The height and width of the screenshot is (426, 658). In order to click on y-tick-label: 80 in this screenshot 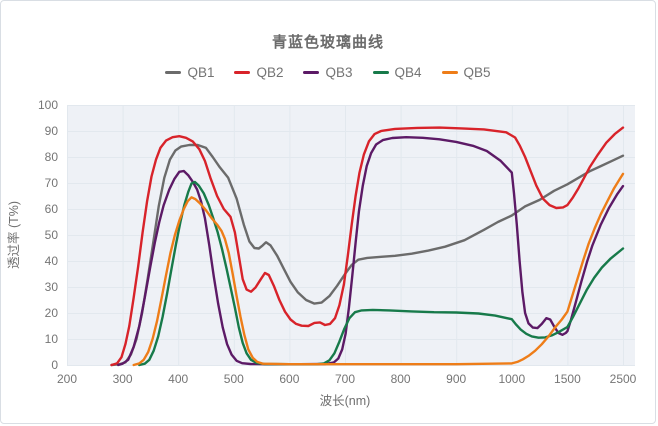, I will do `click(52, 157)`.